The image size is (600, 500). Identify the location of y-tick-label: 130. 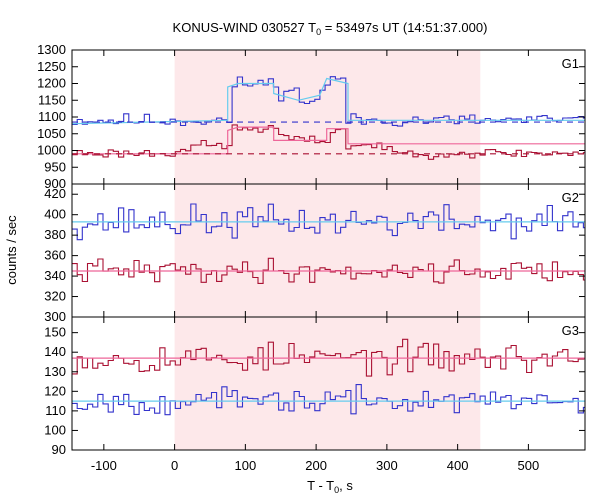
(55, 371).